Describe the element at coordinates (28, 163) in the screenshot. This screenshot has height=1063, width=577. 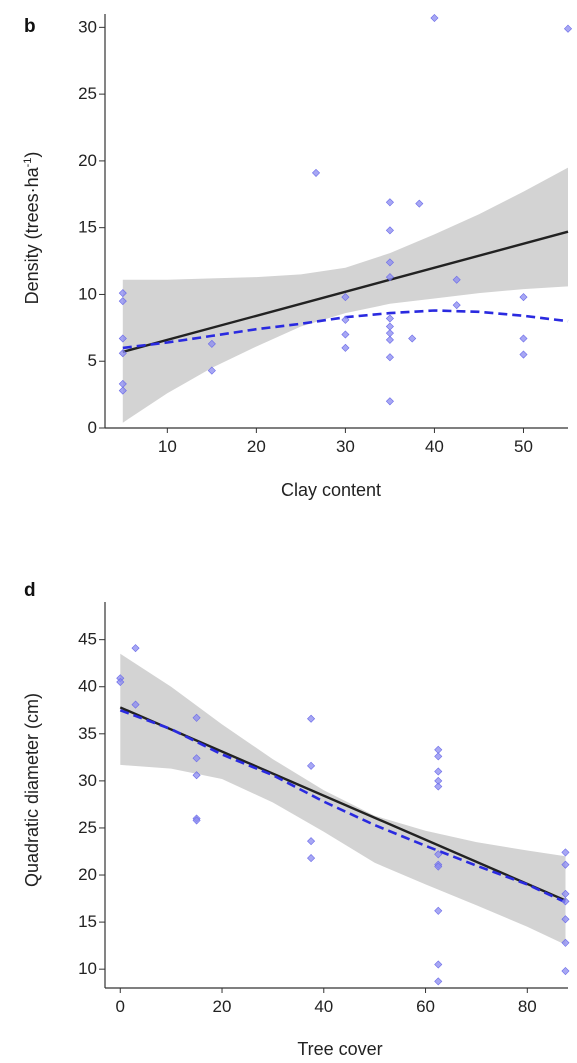
I see `panel-b-y-label-sup: -1` at that location.